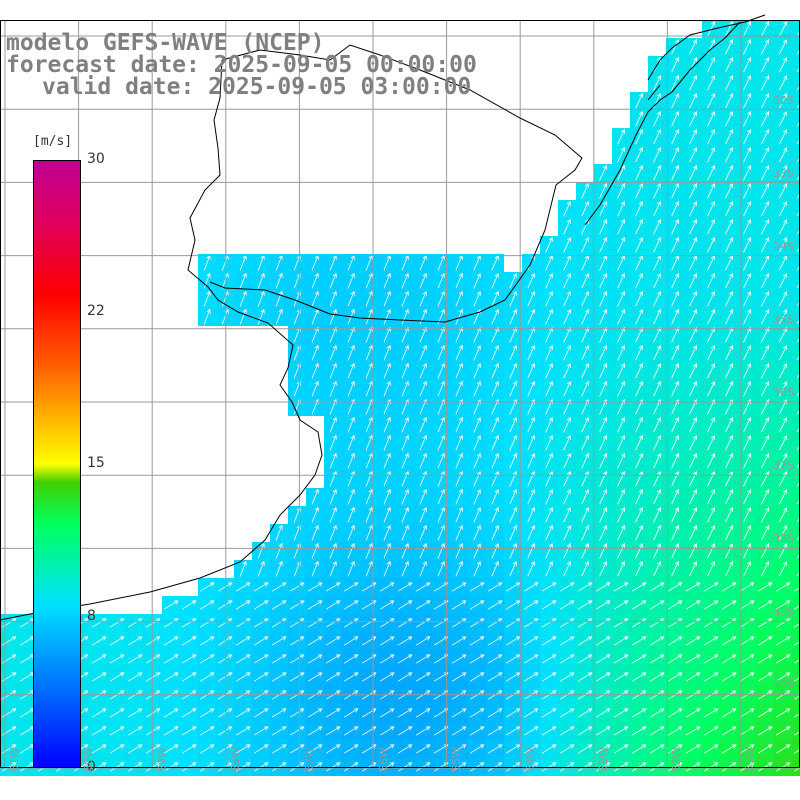 The height and width of the screenshot is (800, 800). I want to click on colorbar-units: [m/s], so click(53, 141).